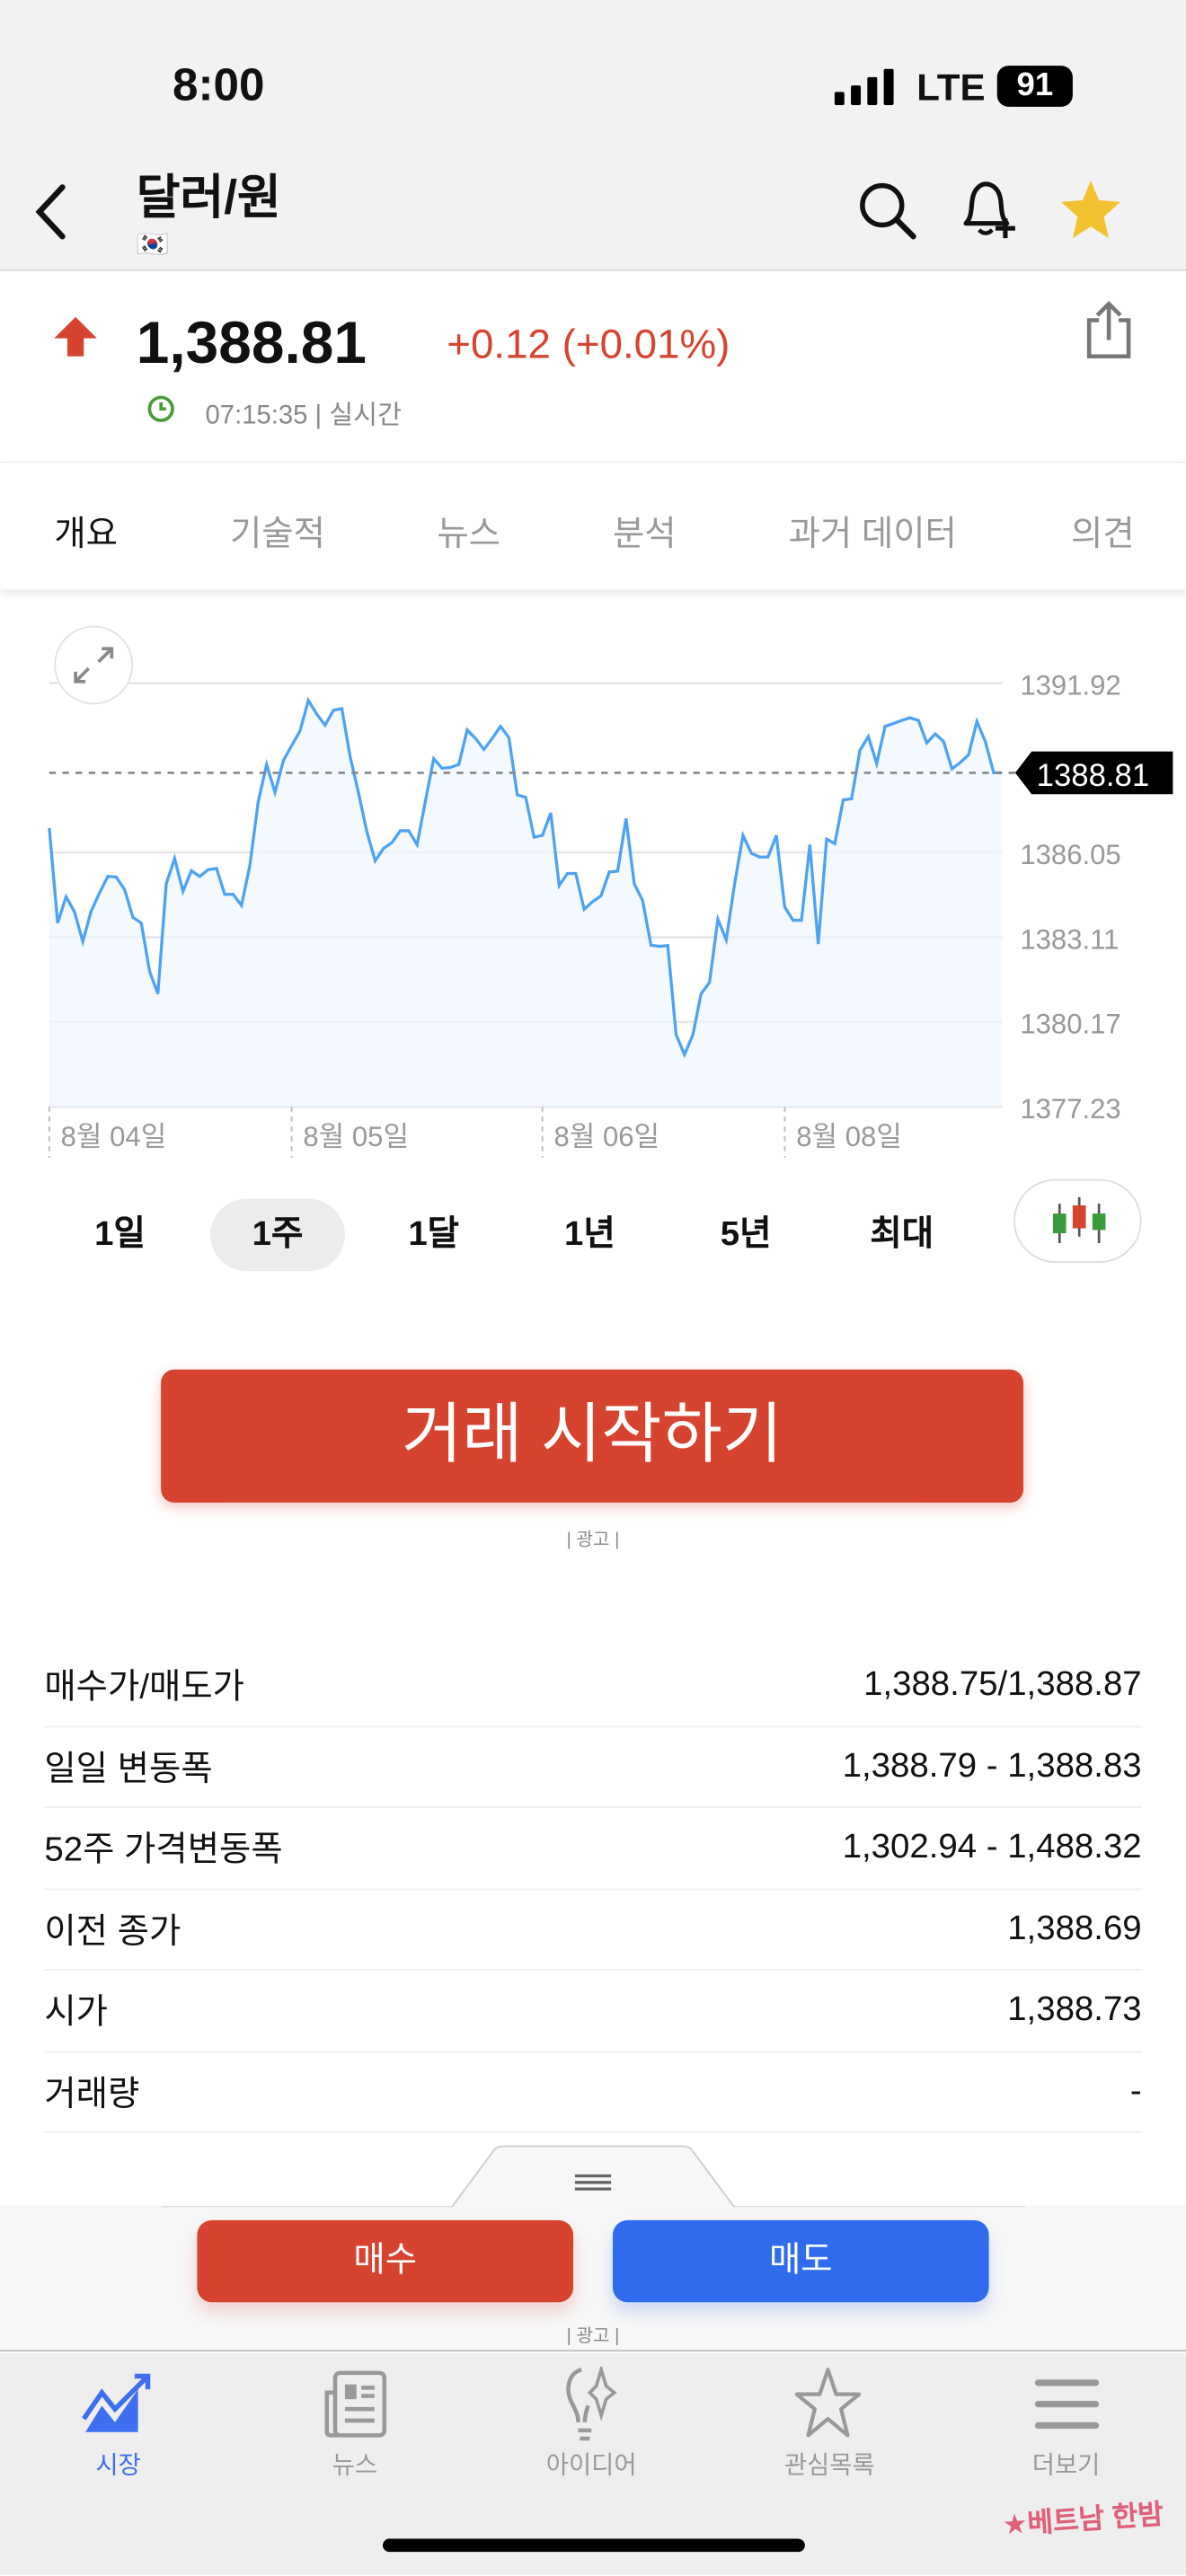 The height and width of the screenshot is (2576, 1186). What do you see at coordinates (218, 84) in the screenshot?
I see `status-time: 8:00` at bounding box center [218, 84].